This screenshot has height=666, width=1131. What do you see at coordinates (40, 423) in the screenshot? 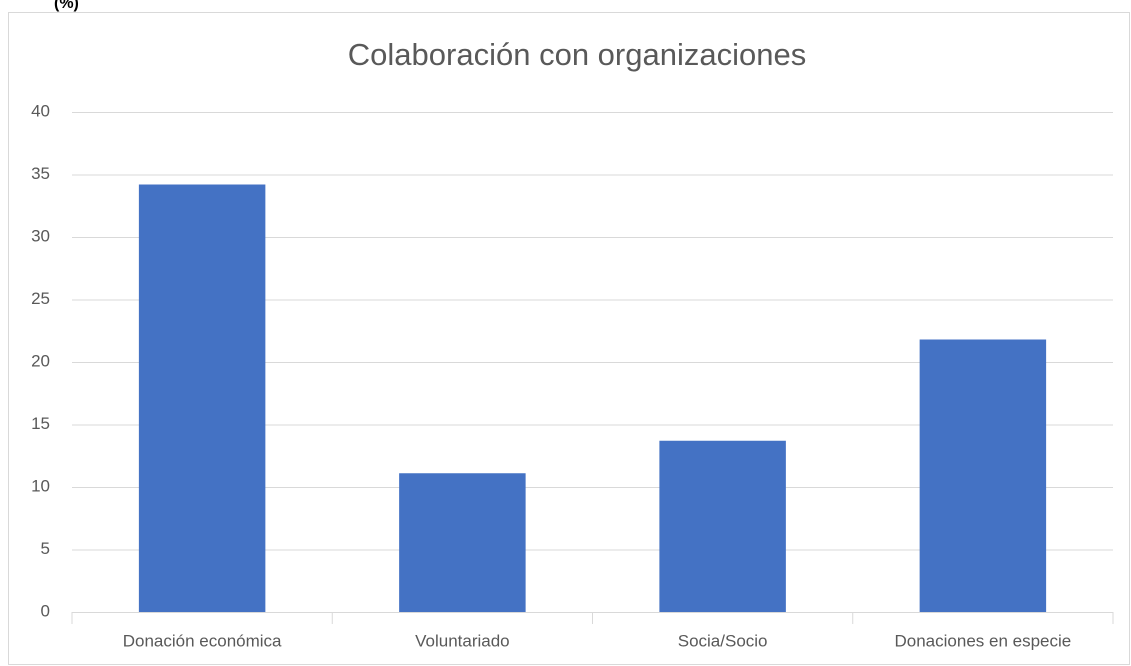
I see `y-tick-label: 15` at bounding box center [40, 423].